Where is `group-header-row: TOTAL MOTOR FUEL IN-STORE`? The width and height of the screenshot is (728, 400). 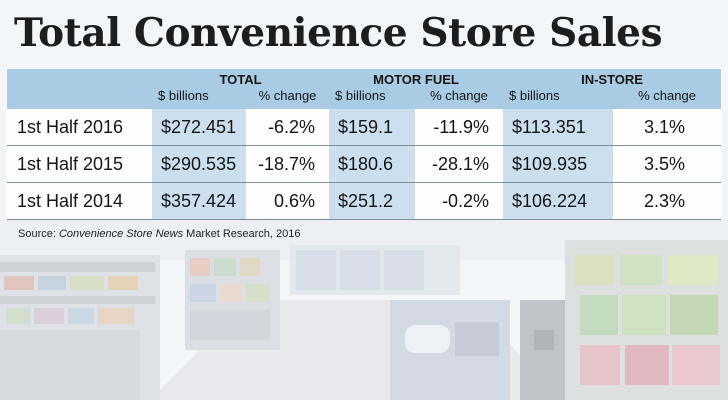 group-header-row: TOTAL MOTOR FUEL IN-STORE is located at coordinates (364, 78).